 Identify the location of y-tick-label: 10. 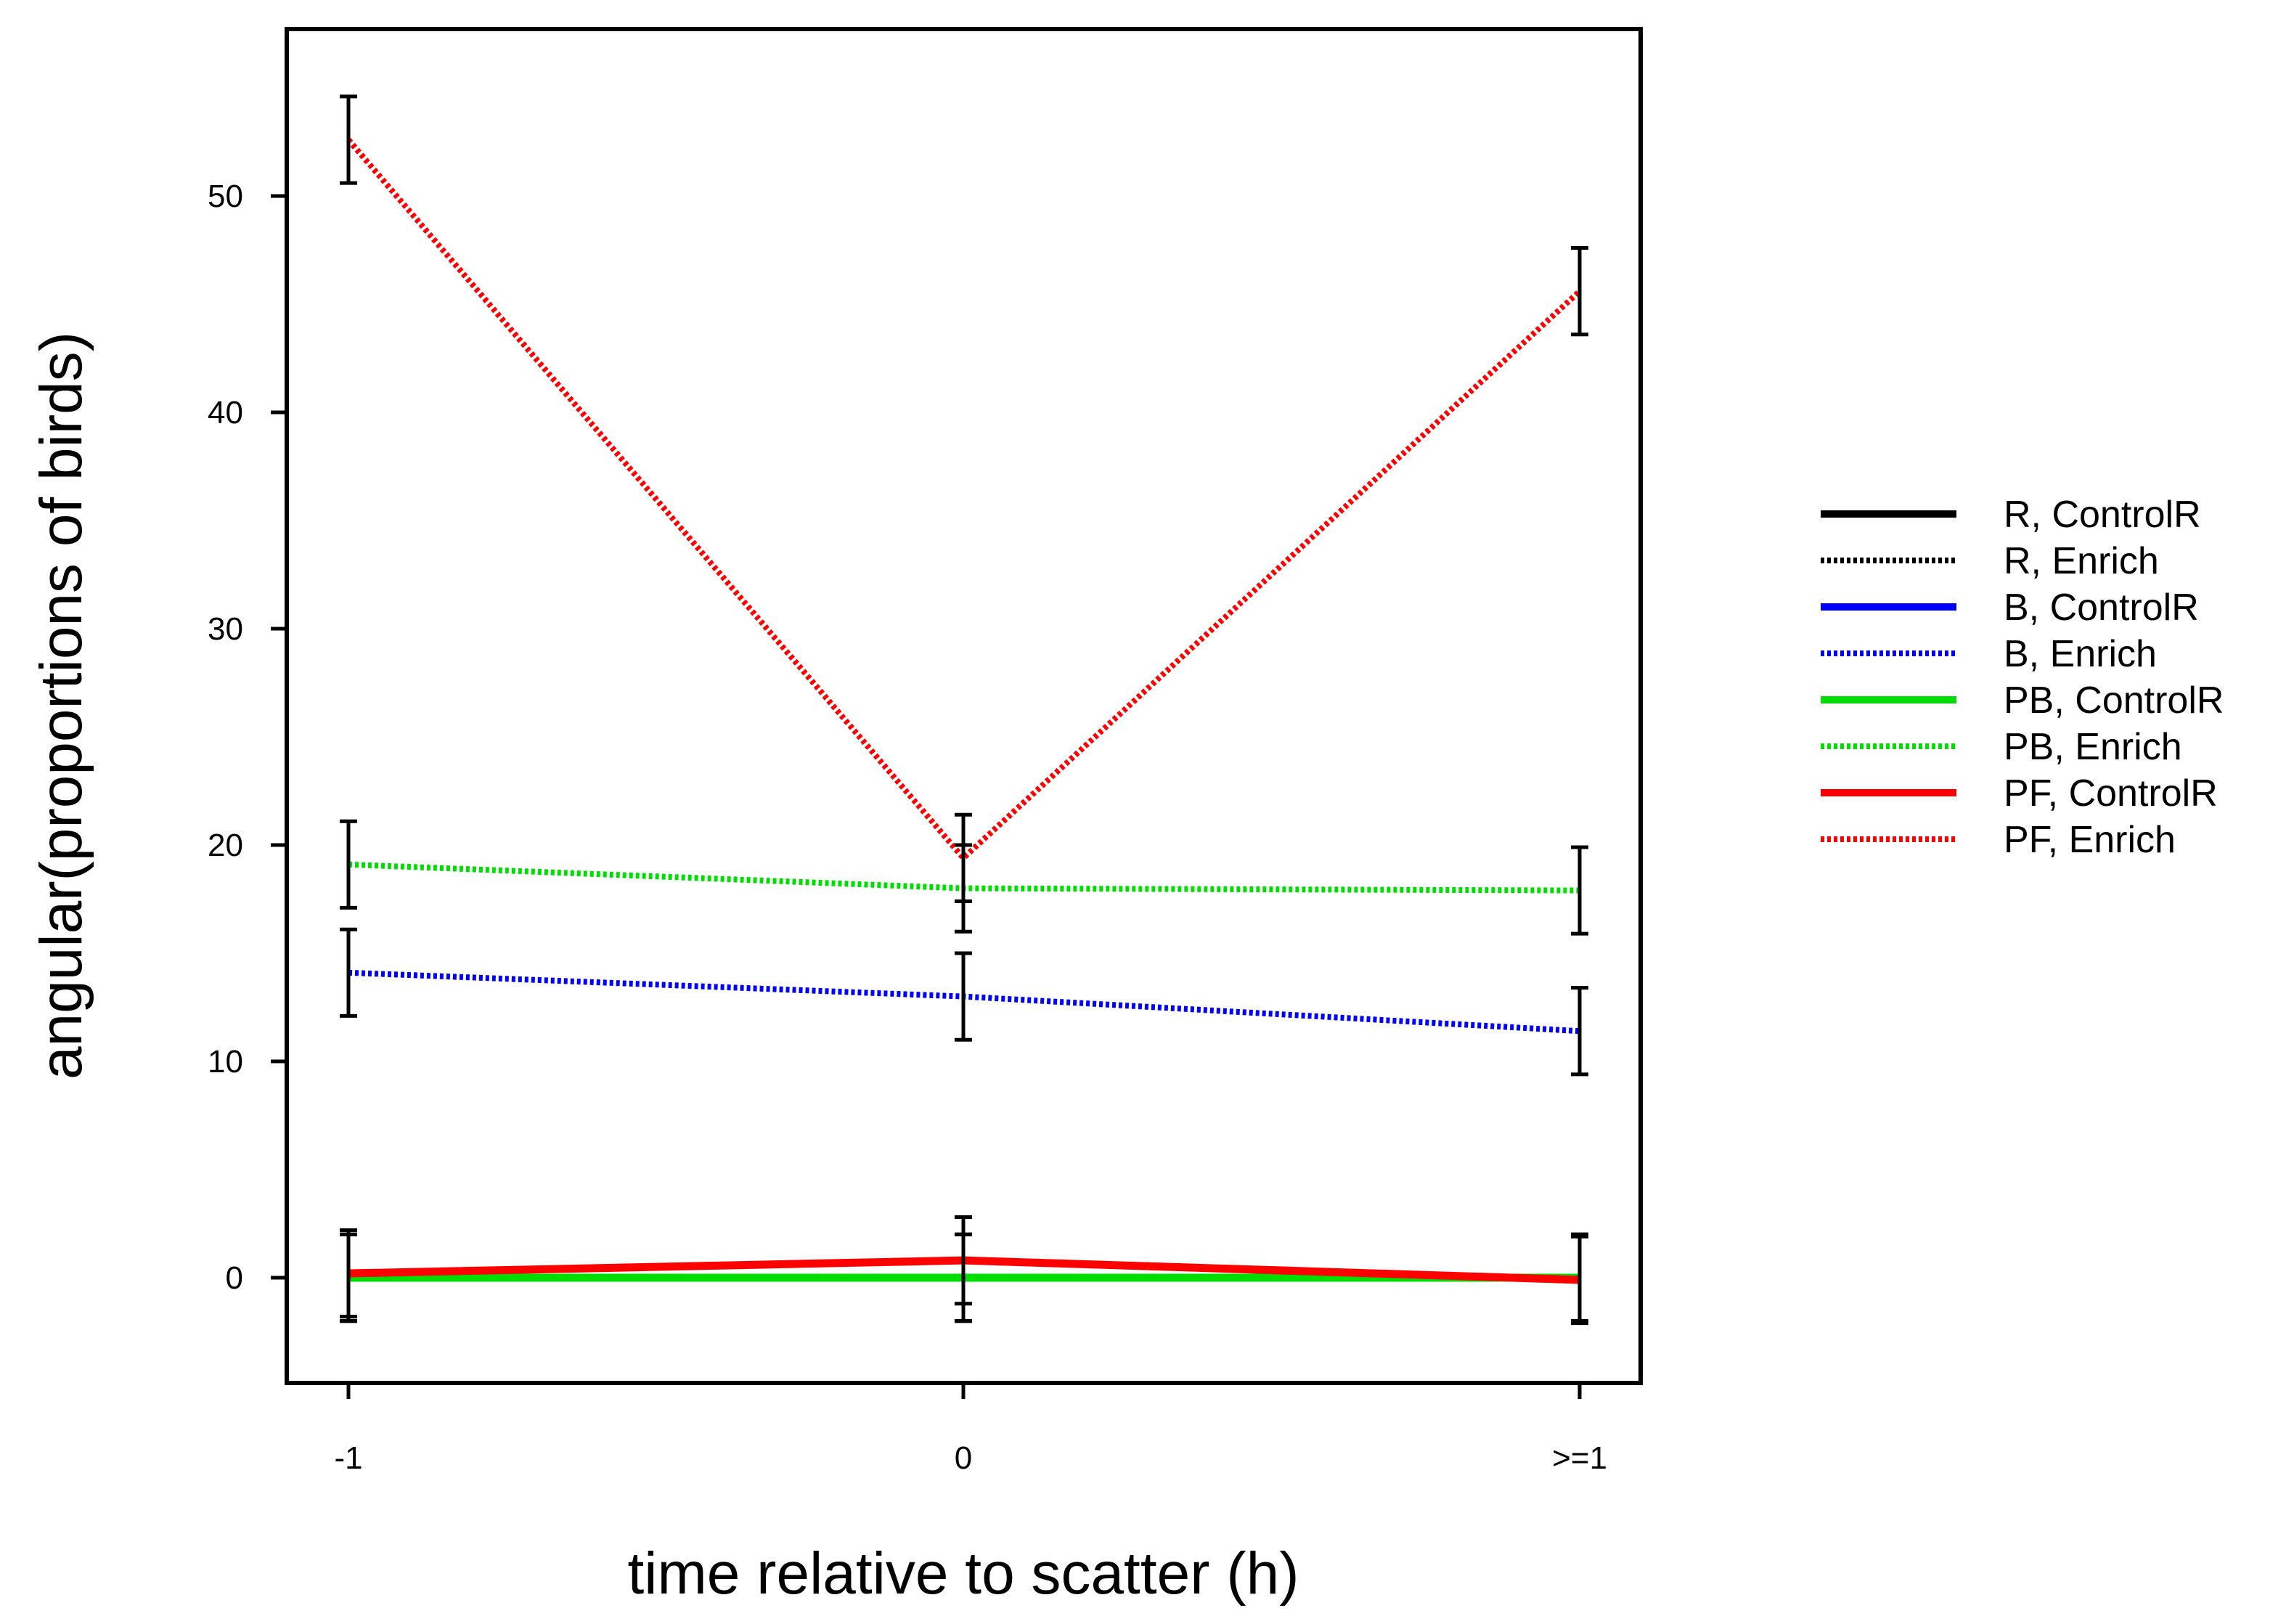
(225, 1062).